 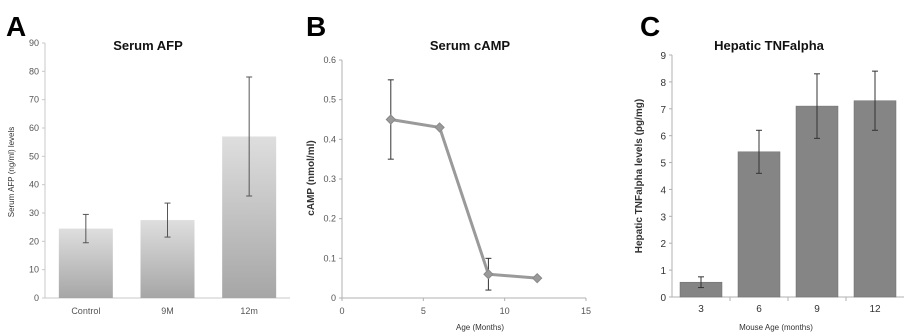 What do you see at coordinates (480, 327) in the screenshot?
I see `x-axis-label-b: Age (Months)` at bounding box center [480, 327].